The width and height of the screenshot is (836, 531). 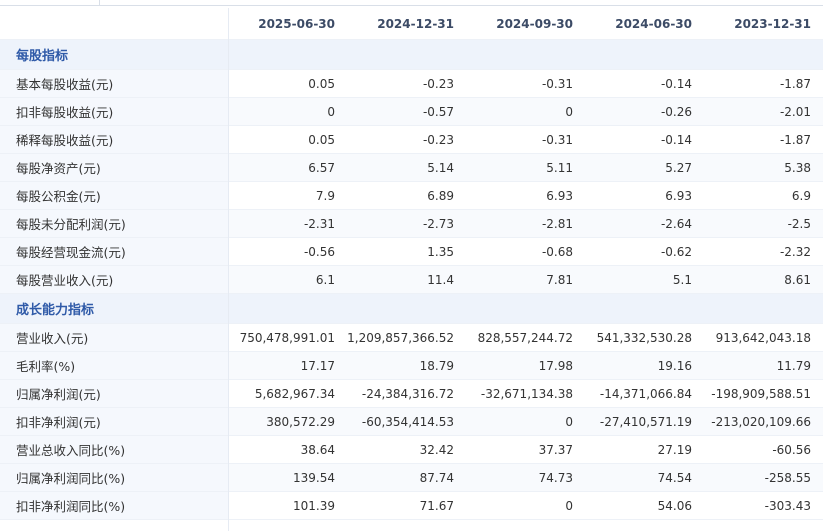 What do you see at coordinates (411, 196) in the screenshot?
I see `data-row: 每股公积金(元) 7.9 6.89 6.93 6.93 6.9` at bounding box center [411, 196].